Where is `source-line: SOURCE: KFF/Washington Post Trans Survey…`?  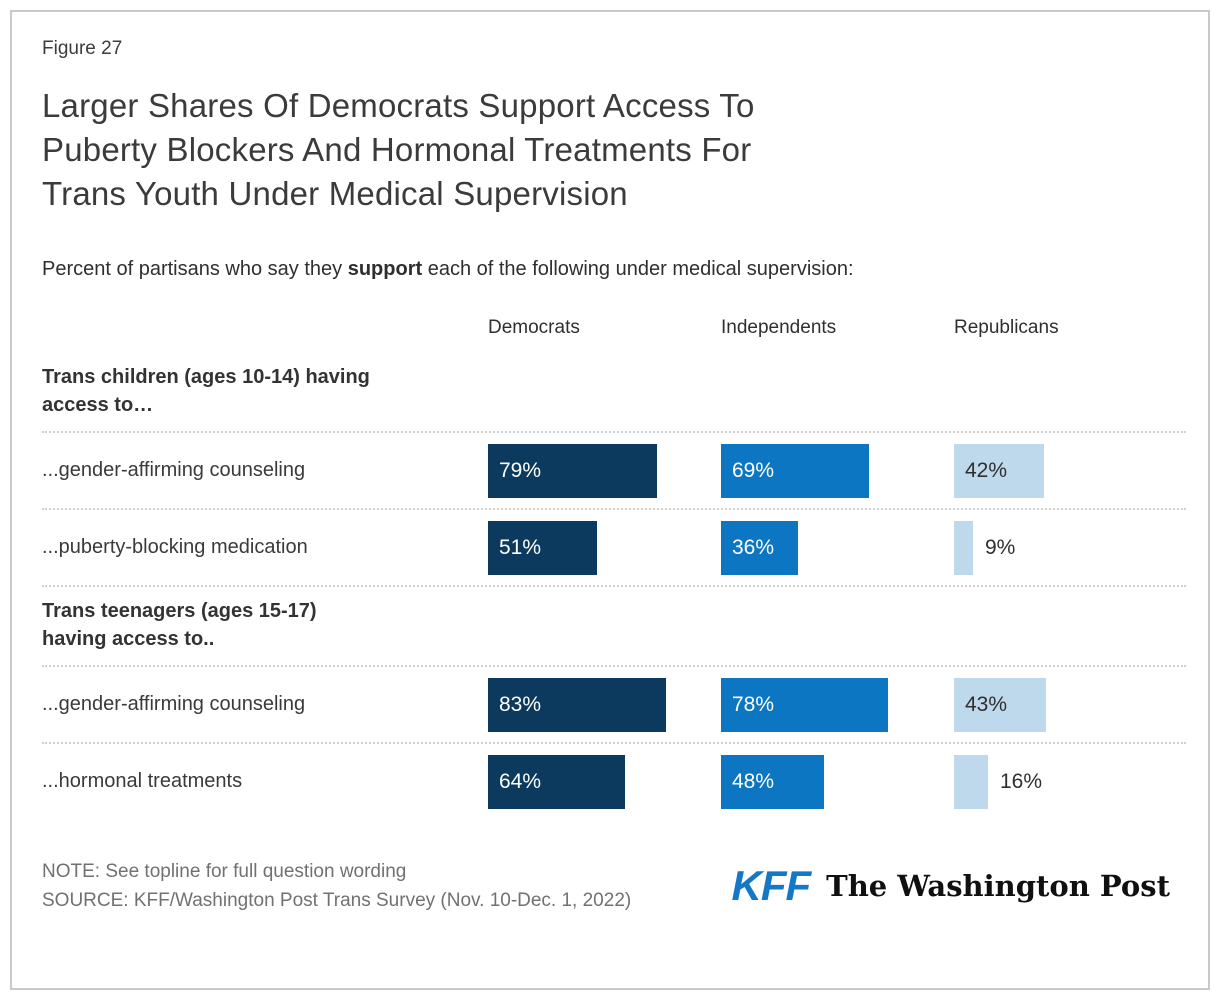 source-line: SOURCE: KFF/Washington Post Trans Survey… is located at coordinates (337, 900).